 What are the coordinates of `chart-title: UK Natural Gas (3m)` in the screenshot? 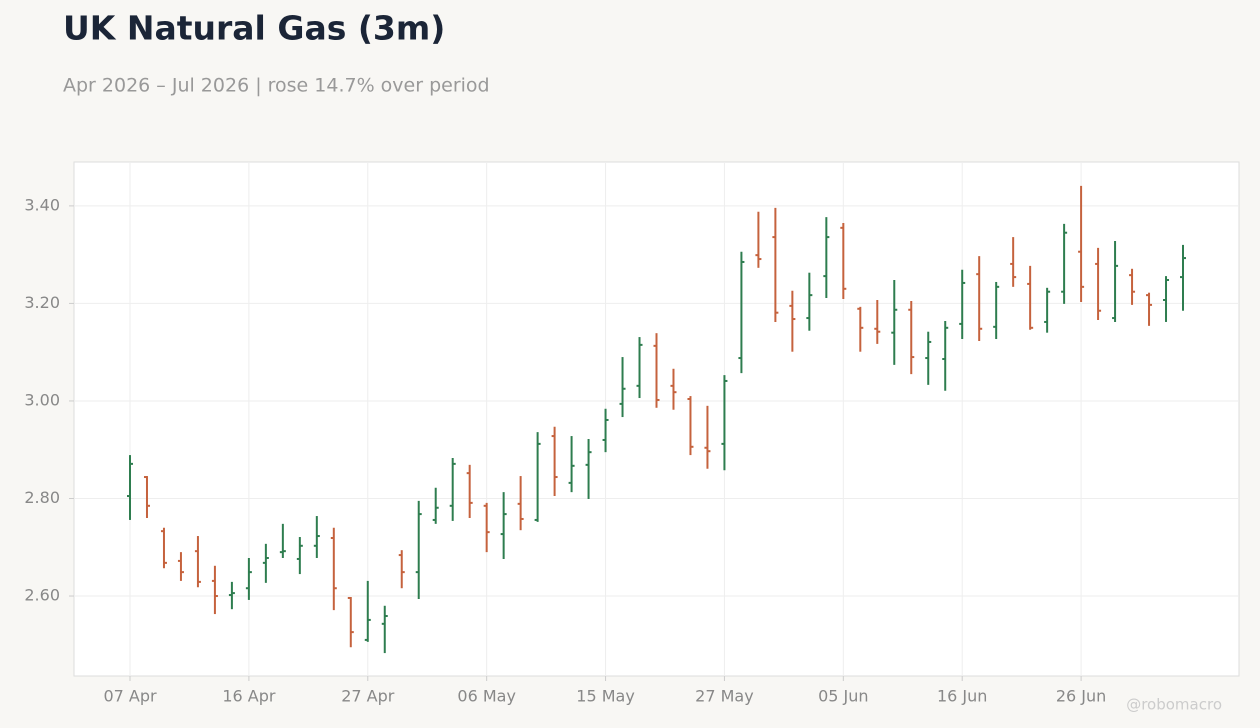 It's located at (254, 28).